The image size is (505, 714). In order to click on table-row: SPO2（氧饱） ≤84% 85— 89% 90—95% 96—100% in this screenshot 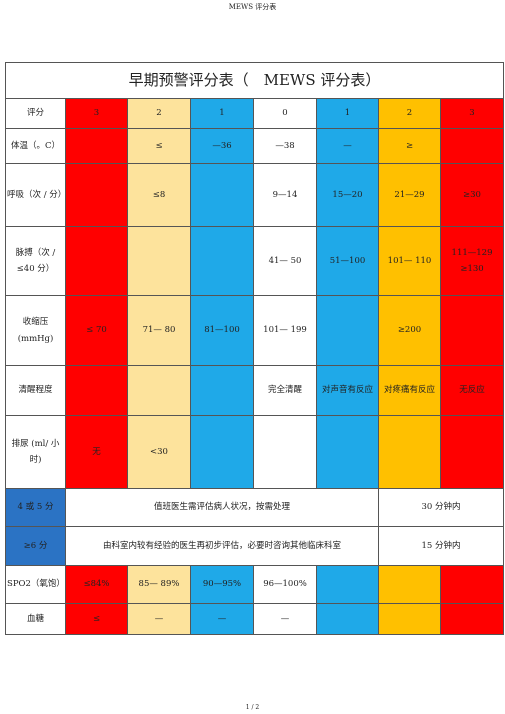, I will do `click(255, 584)`.